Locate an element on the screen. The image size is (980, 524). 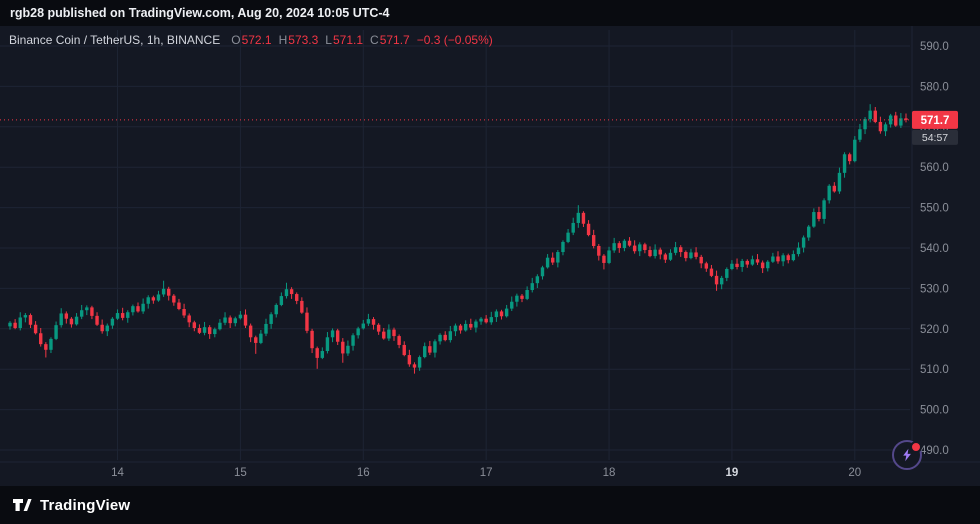
reactions-lightning-button is located at coordinates (907, 455).